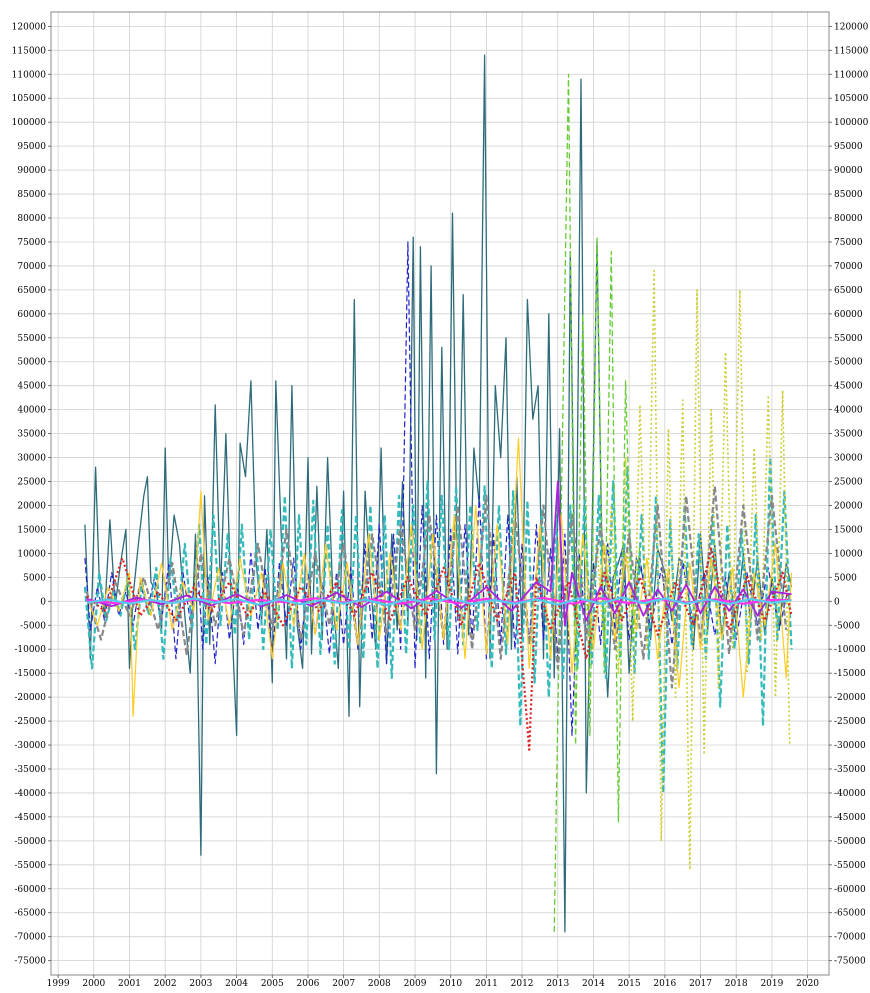 The height and width of the screenshot is (993, 870). Describe the element at coordinates (31, 219) in the screenshot. I see `y-tick-label-left: 80000` at that location.